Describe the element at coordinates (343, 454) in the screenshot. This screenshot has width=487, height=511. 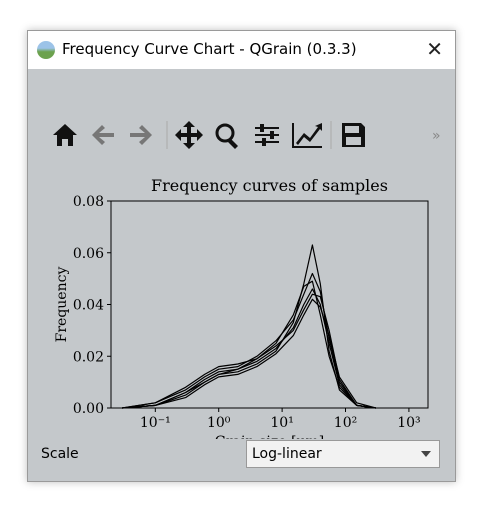
I see `scale-dropdown: Log-linear` at that location.